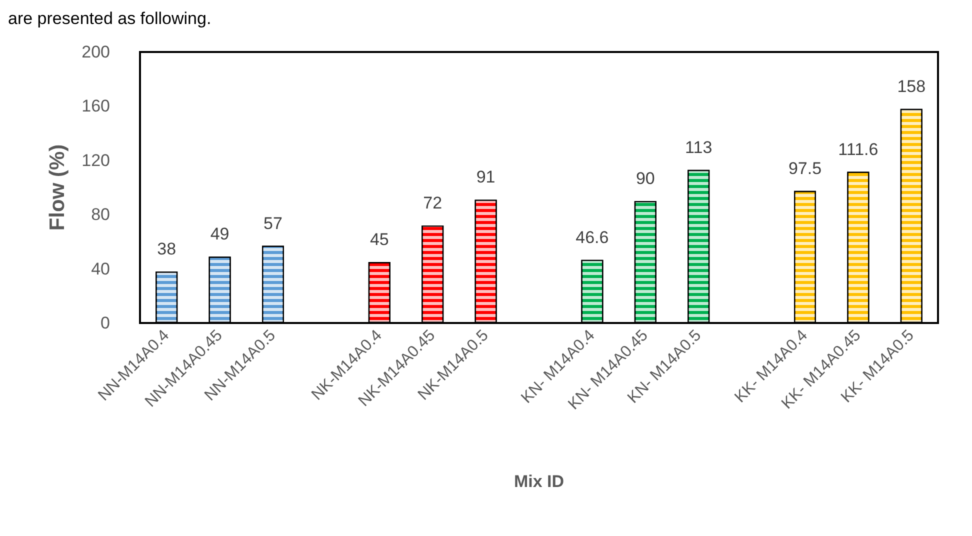 The height and width of the screenshot is (536, 972). What do you see at coordinates (96, 160) in the screenshot?
I see `y-tick-label: 120` at bounding box center [96, 160].